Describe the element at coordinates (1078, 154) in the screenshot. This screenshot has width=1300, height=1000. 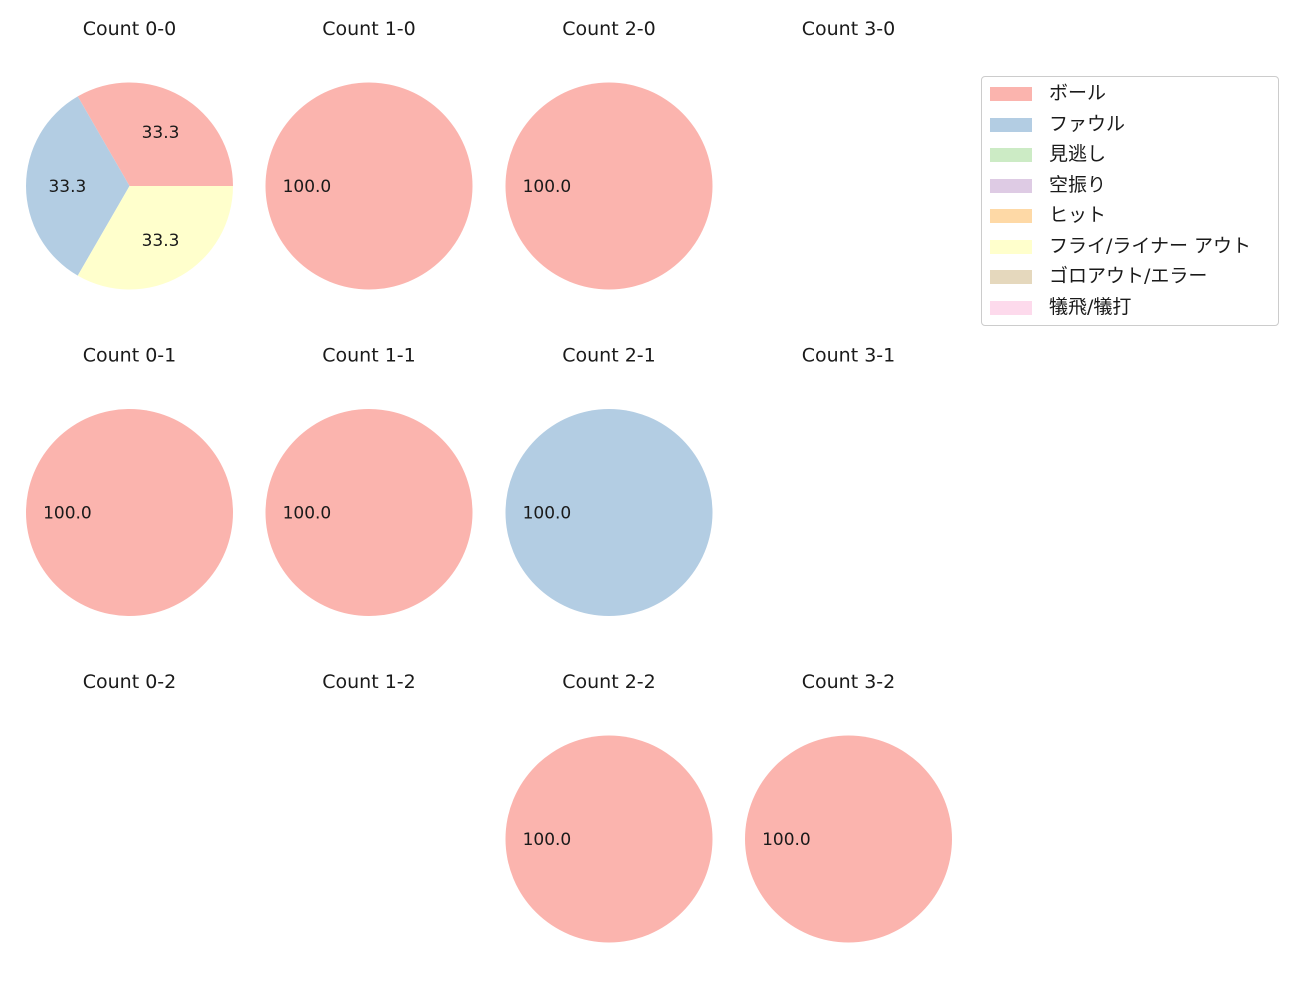
I see `legend-label: 見逃し` at that location.